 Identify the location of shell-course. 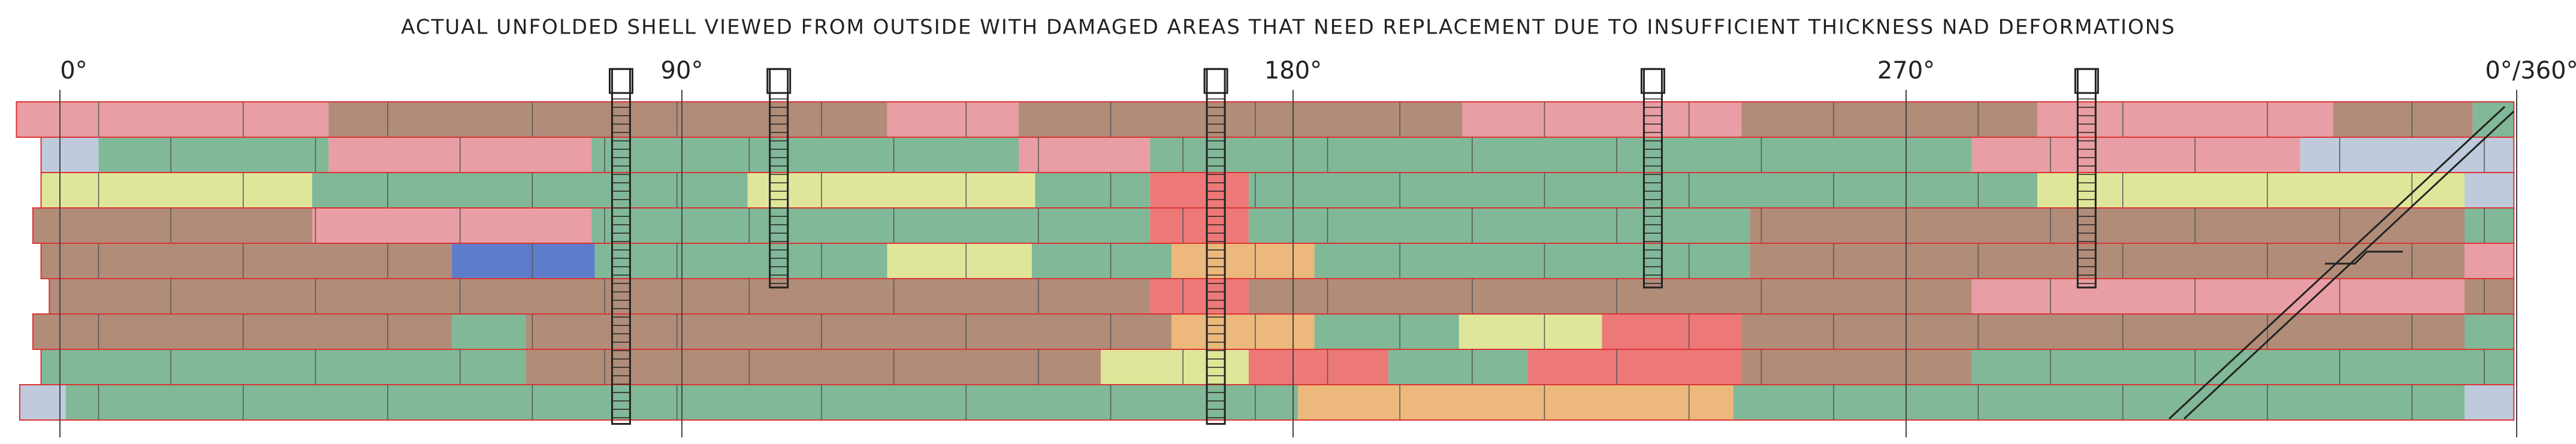
(1267, 402).